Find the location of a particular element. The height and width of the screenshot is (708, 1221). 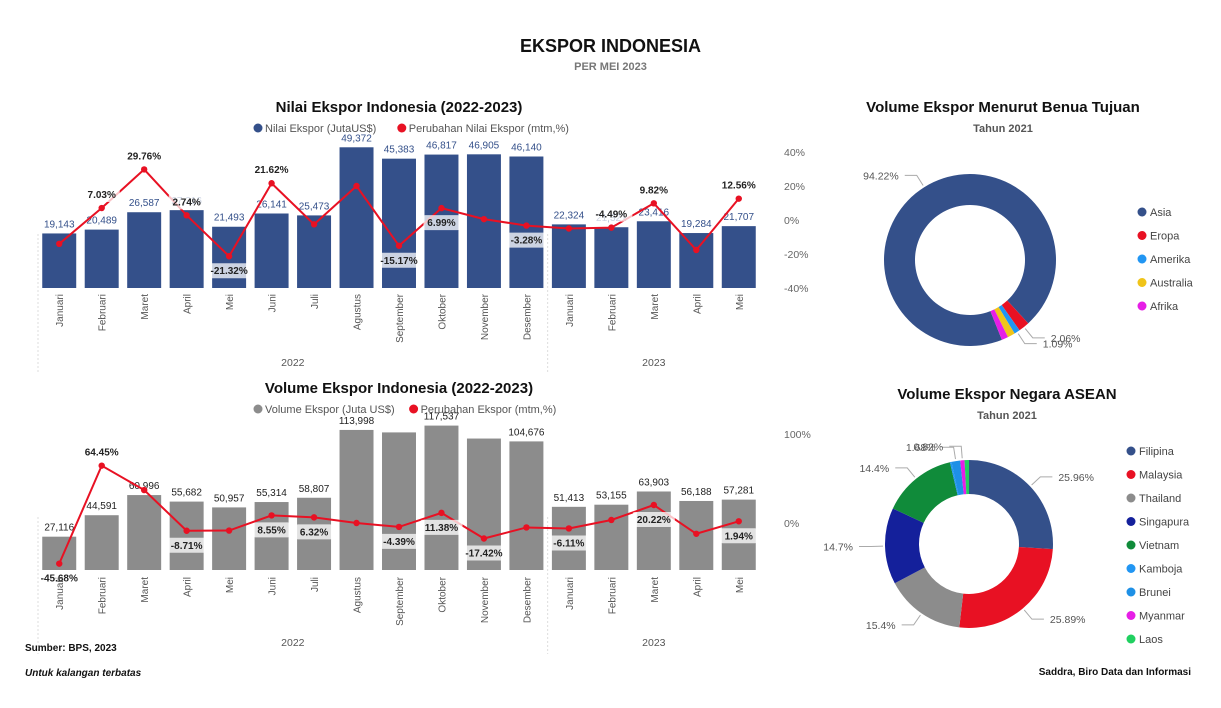

pct-label: -3.28% is located at coordinates (527, 241).